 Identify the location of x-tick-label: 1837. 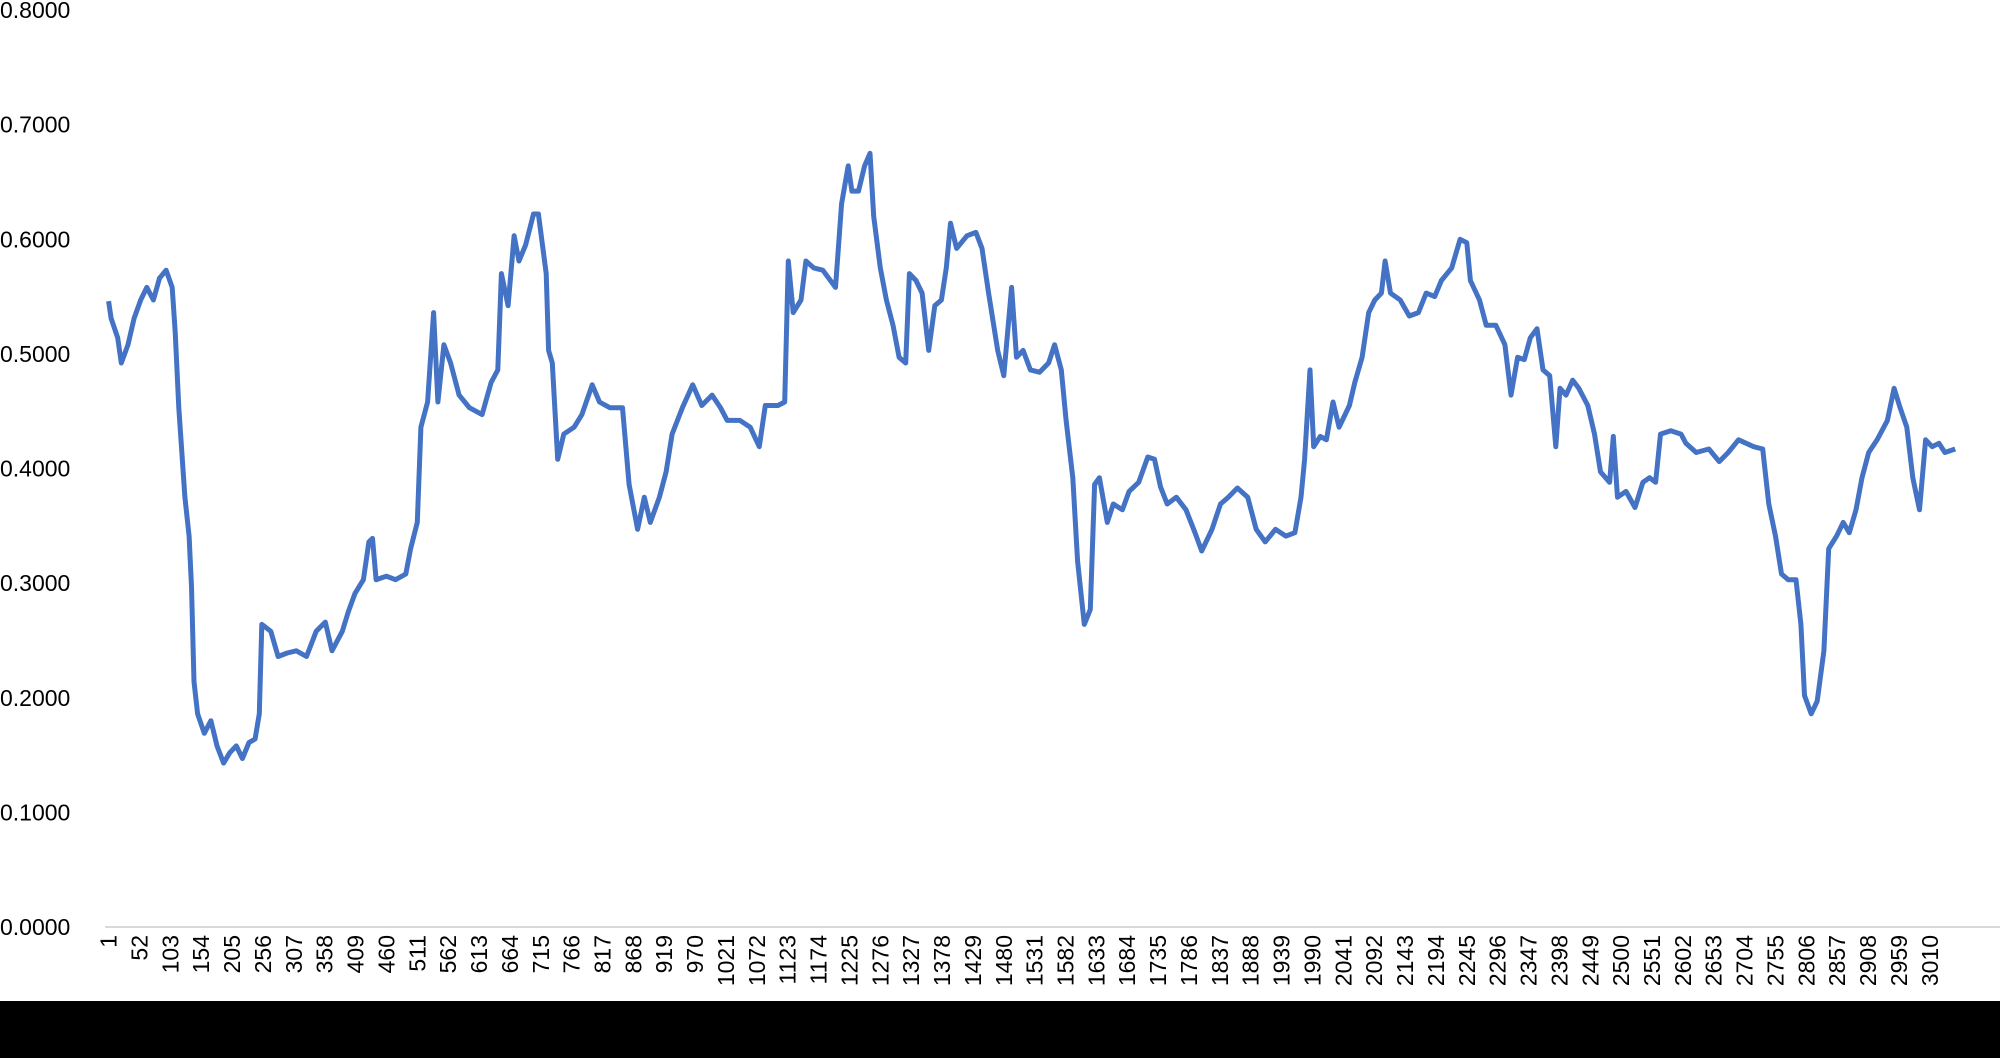
(1220, 960).